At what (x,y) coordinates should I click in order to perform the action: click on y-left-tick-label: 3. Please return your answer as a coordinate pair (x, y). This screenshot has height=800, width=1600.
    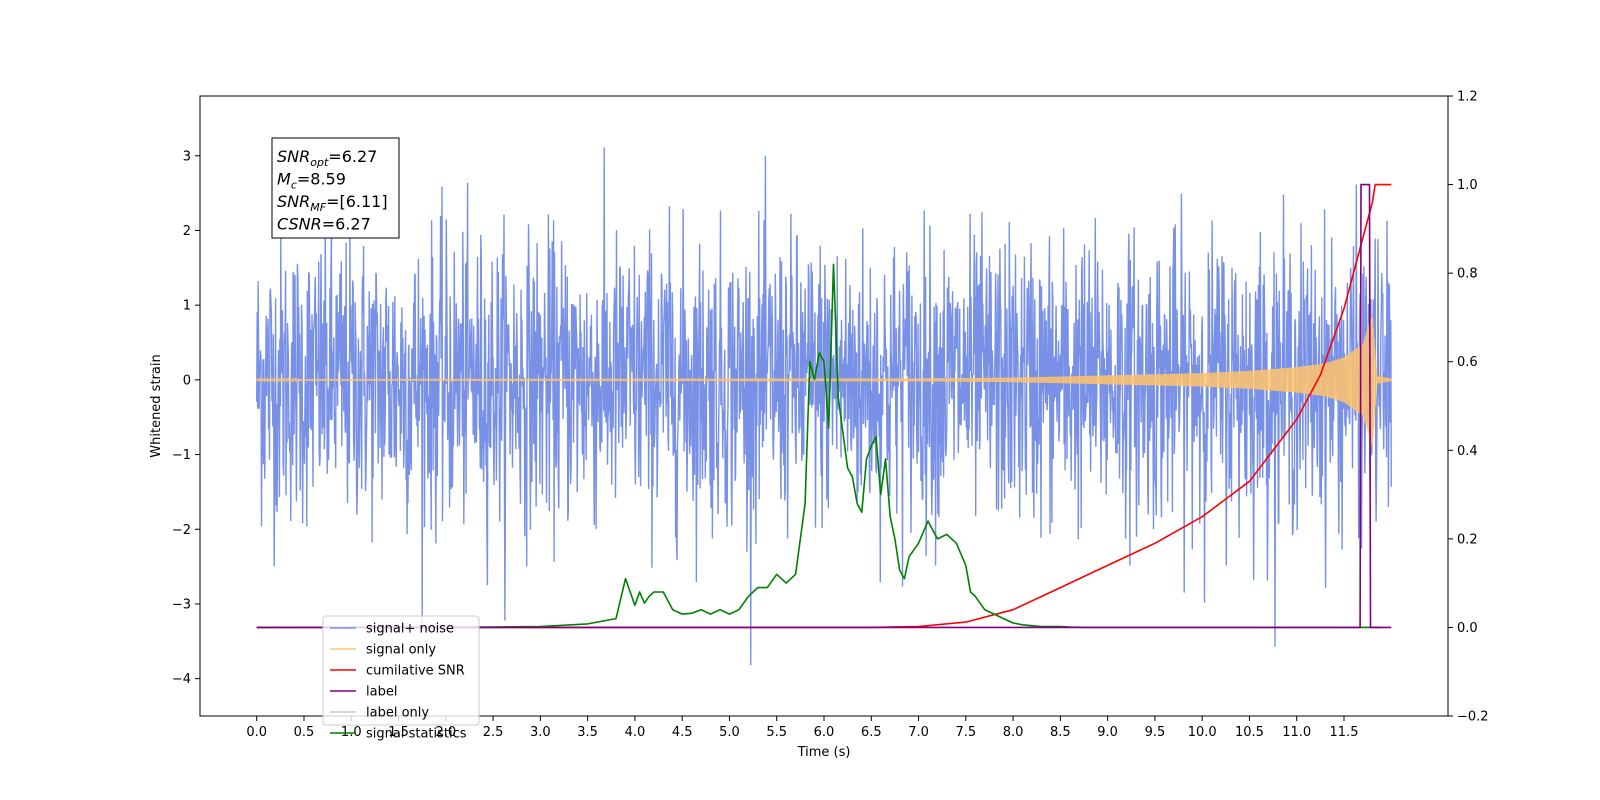
    Looking at the image, I should click on (187, 156).